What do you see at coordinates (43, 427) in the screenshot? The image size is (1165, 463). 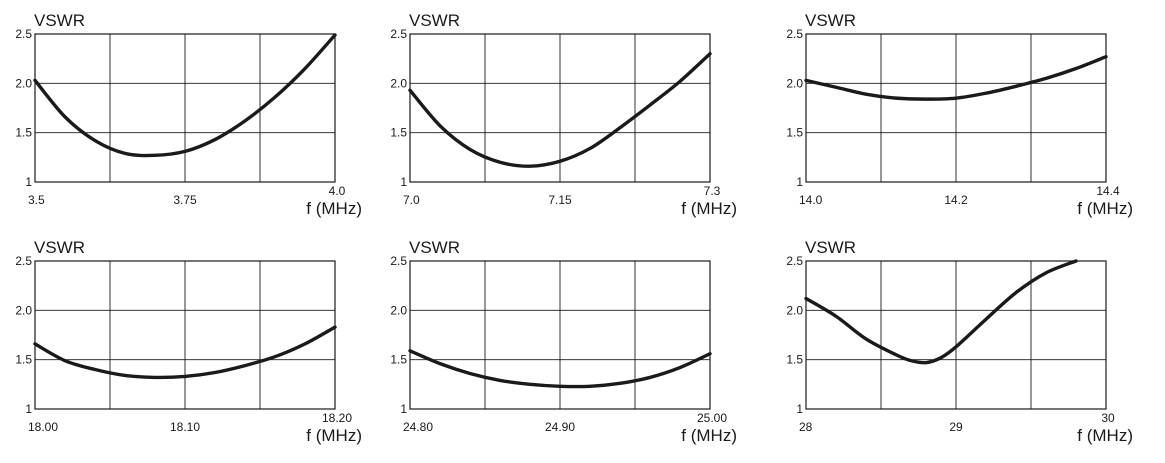 I see `x-tick-label: 18.00` at bounding box center [43, 427].